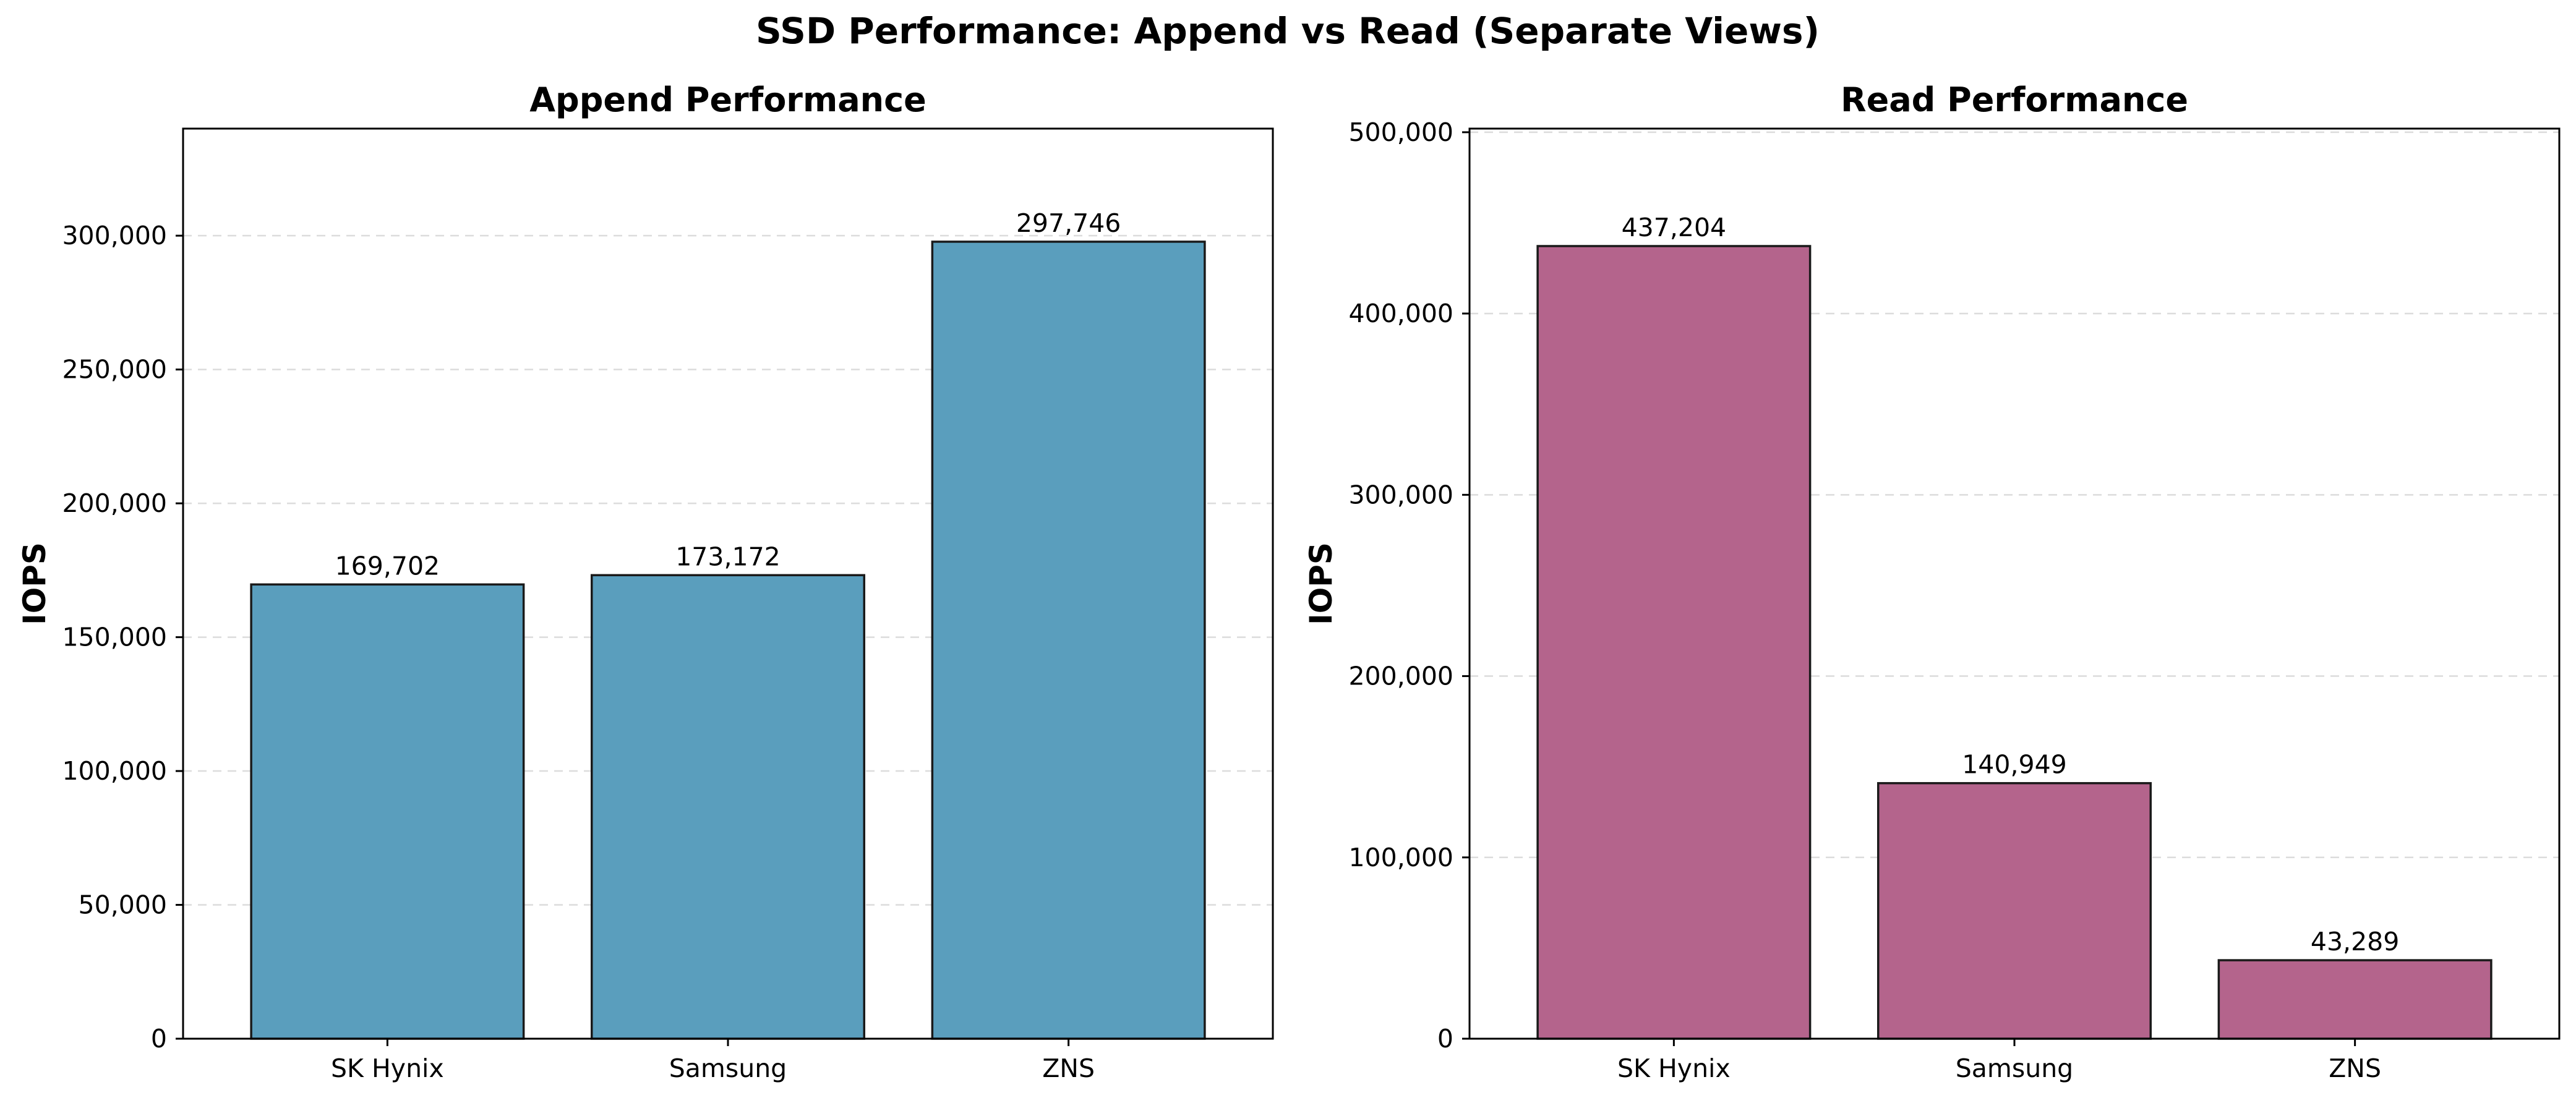 The height and width of the screenshot is (1103, 2576). Describe the element at coordinates (2015, 765) in the screenshot. I see `chart1-data-label-1: 140,949` at that location.